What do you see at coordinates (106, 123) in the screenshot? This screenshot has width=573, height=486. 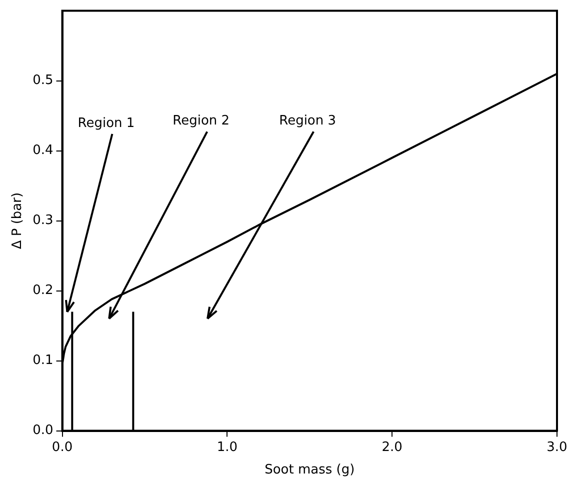 I see `annotation: Region 1` at bounding box center [106, 123].